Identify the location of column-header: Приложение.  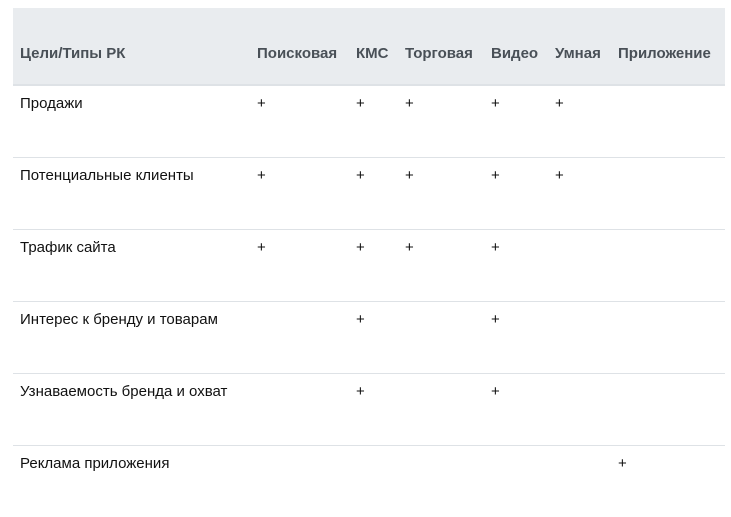
(668, 46).